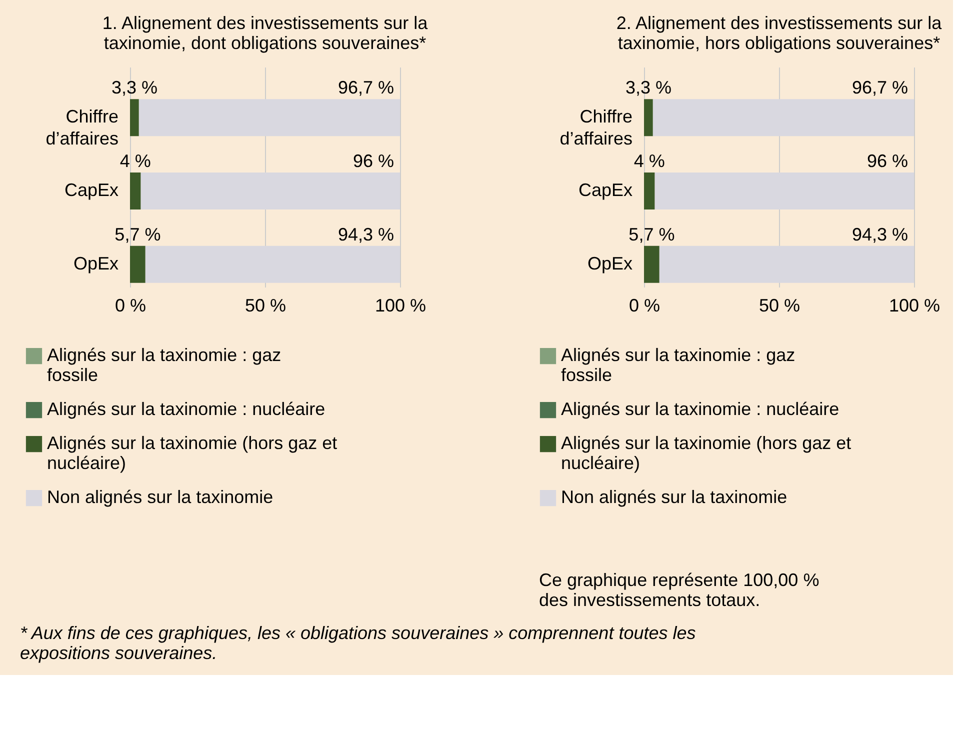 This screenshot has width=956, height=730. I want to click on text: Ce graphique représente 100,00 % des investissements totaux., so click(679, 590).